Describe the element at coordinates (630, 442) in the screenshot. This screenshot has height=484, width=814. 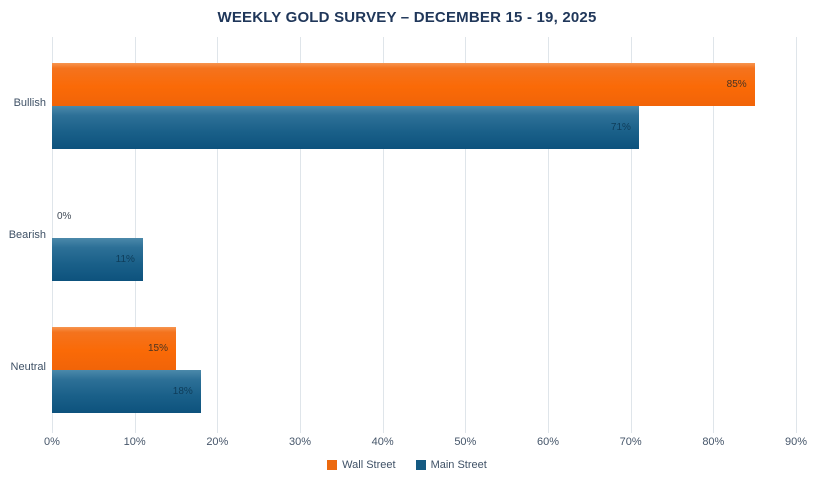
I see `x-tick-label: 70%` at that location.